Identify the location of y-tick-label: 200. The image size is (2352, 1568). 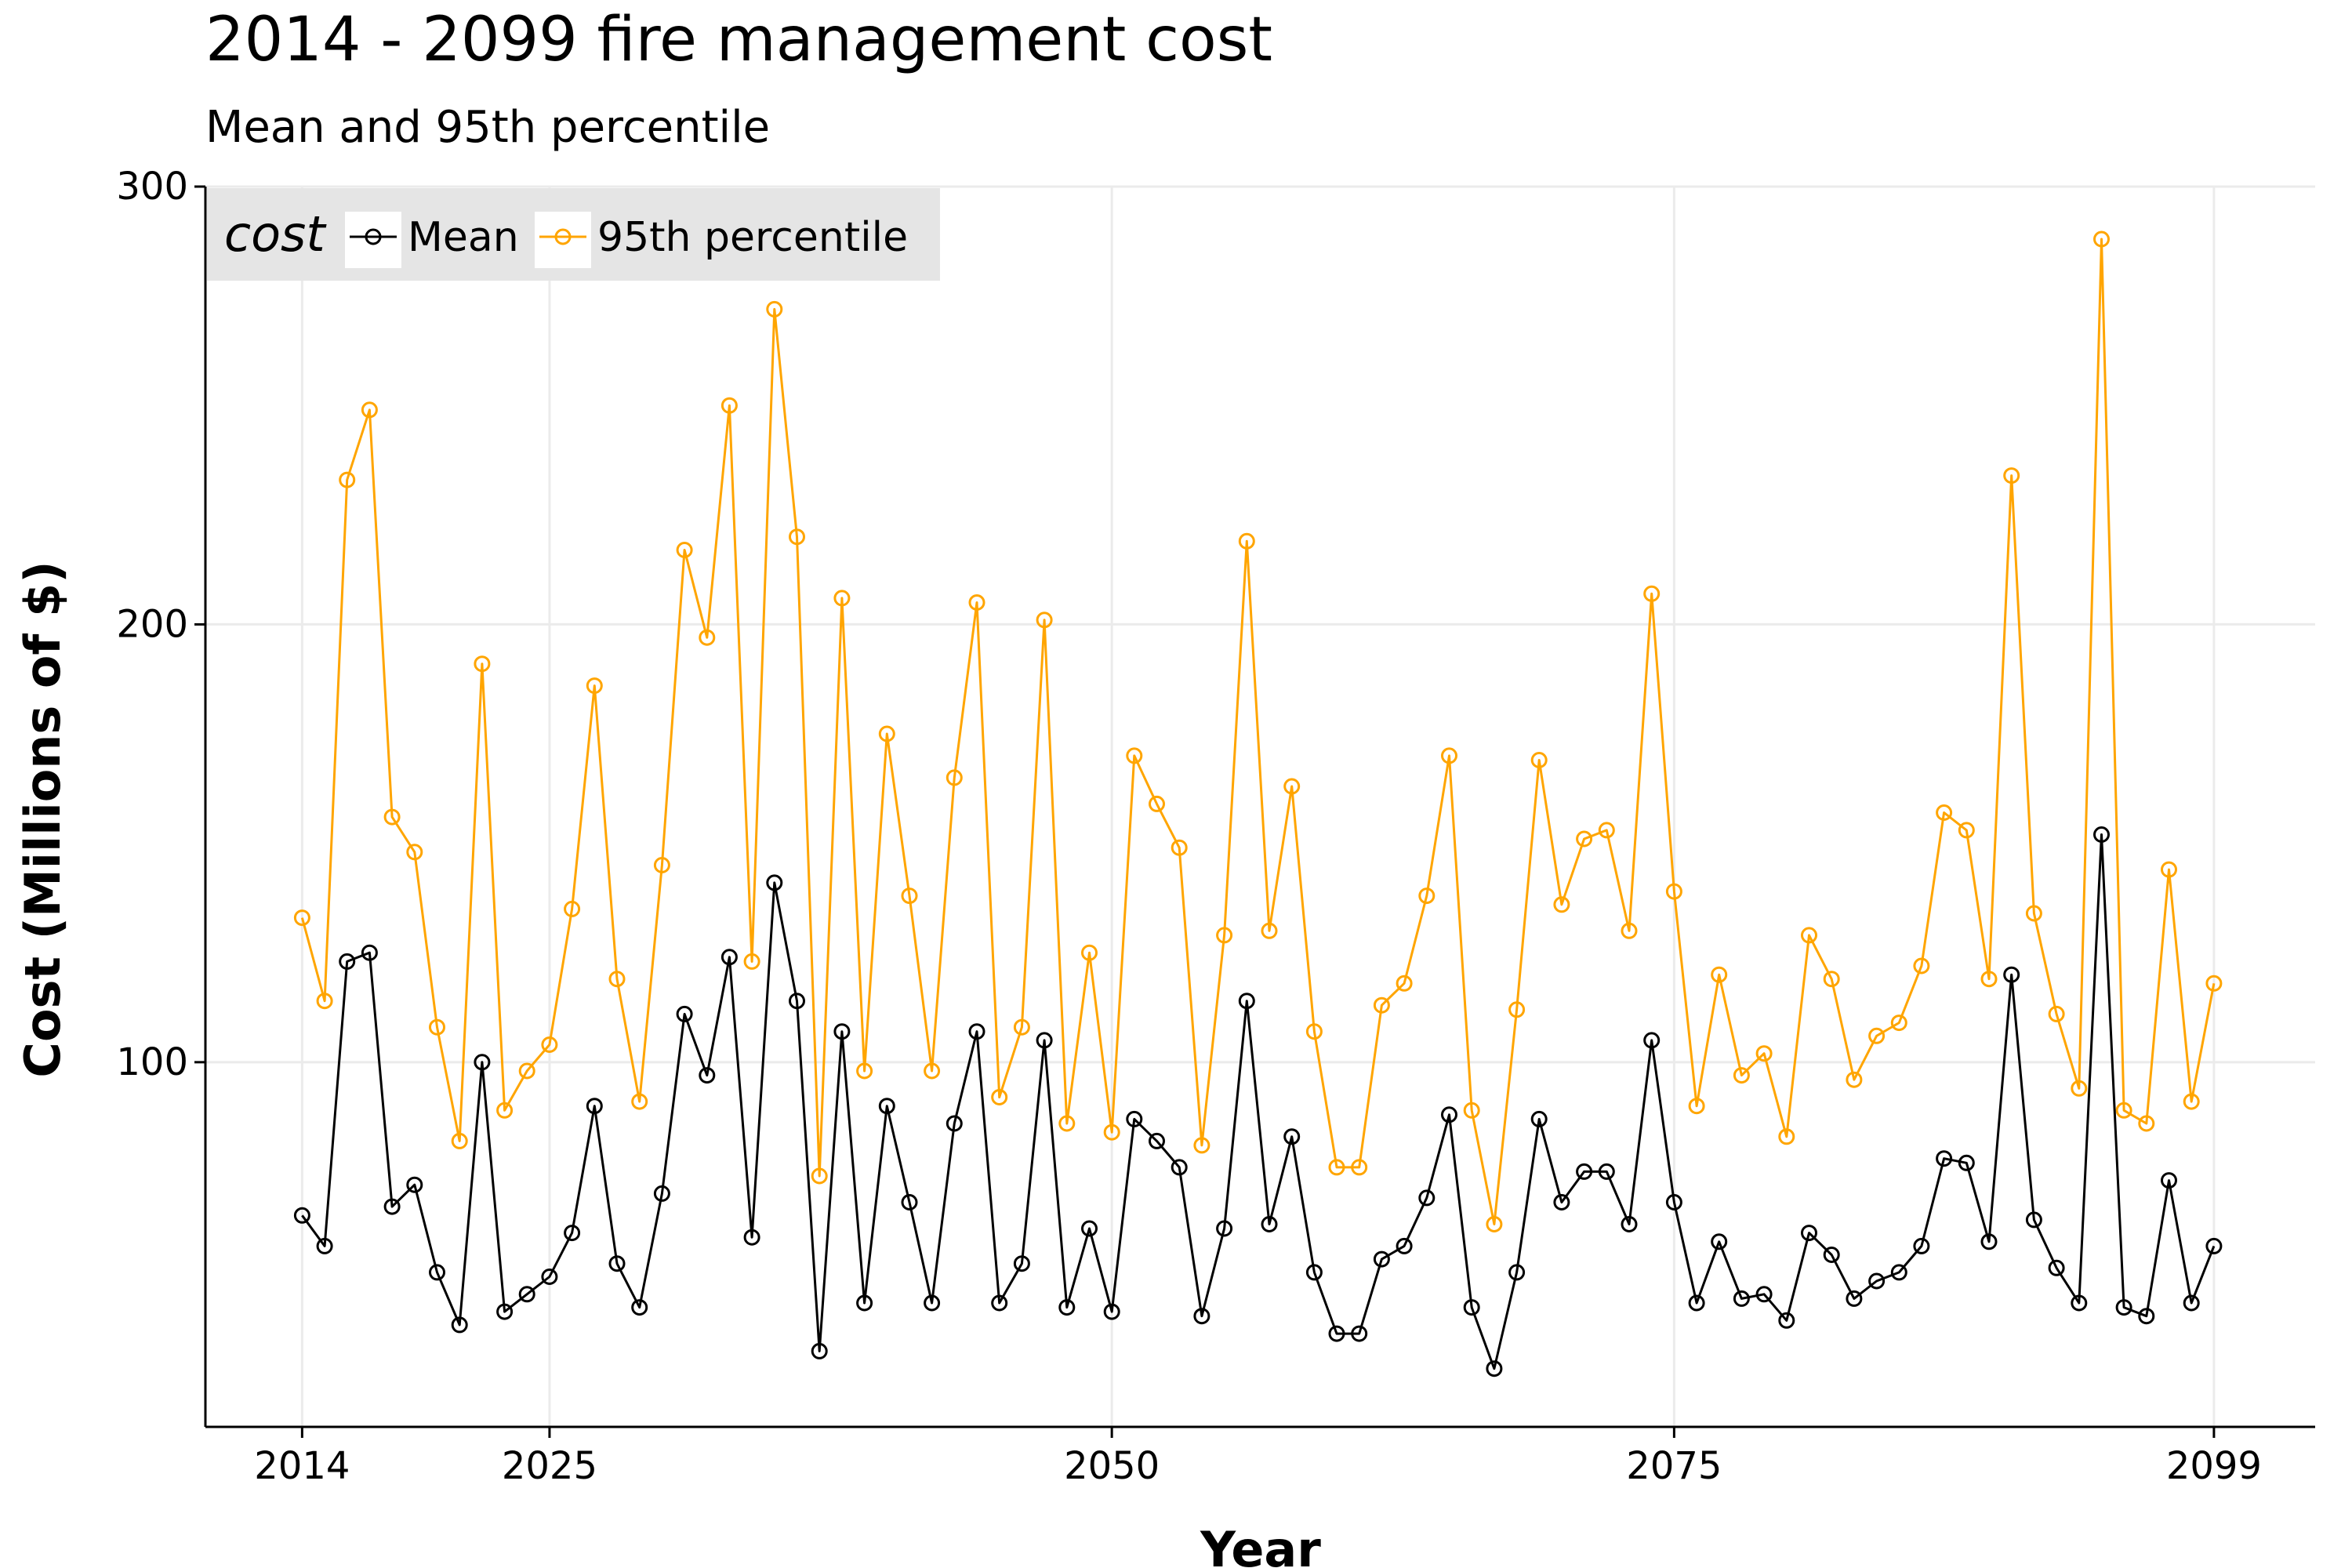
(152, 624).